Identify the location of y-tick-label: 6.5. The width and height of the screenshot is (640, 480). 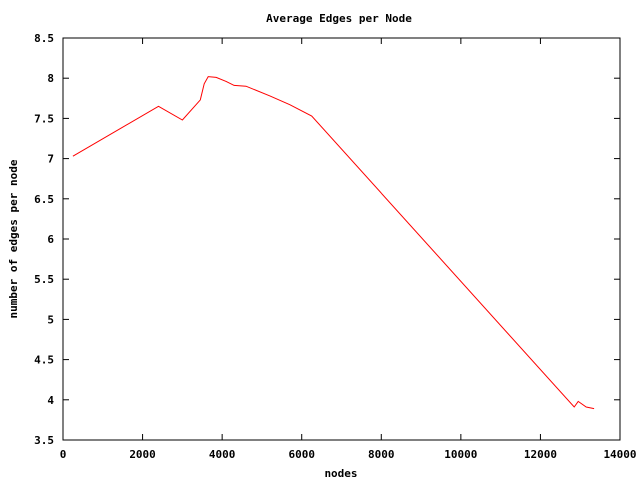
(44, 199).